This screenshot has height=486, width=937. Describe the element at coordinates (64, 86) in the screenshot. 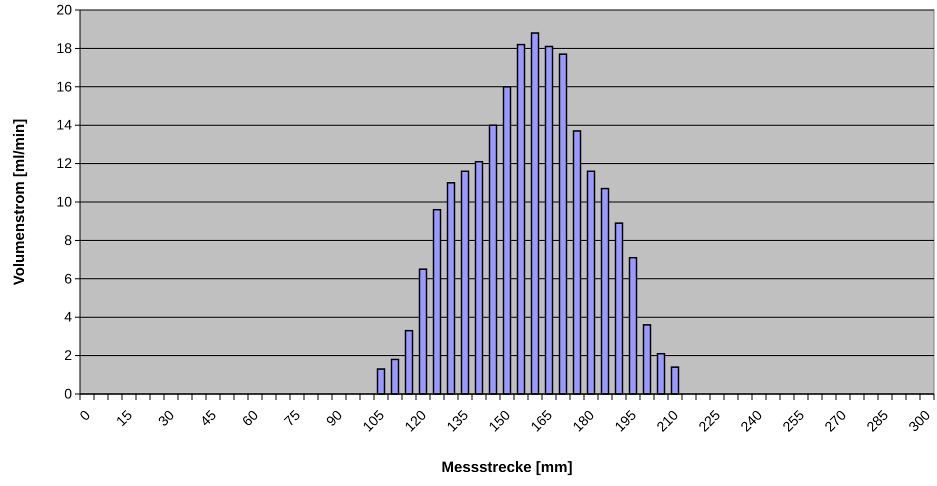

I see `y-tick-label: 16` at that location.